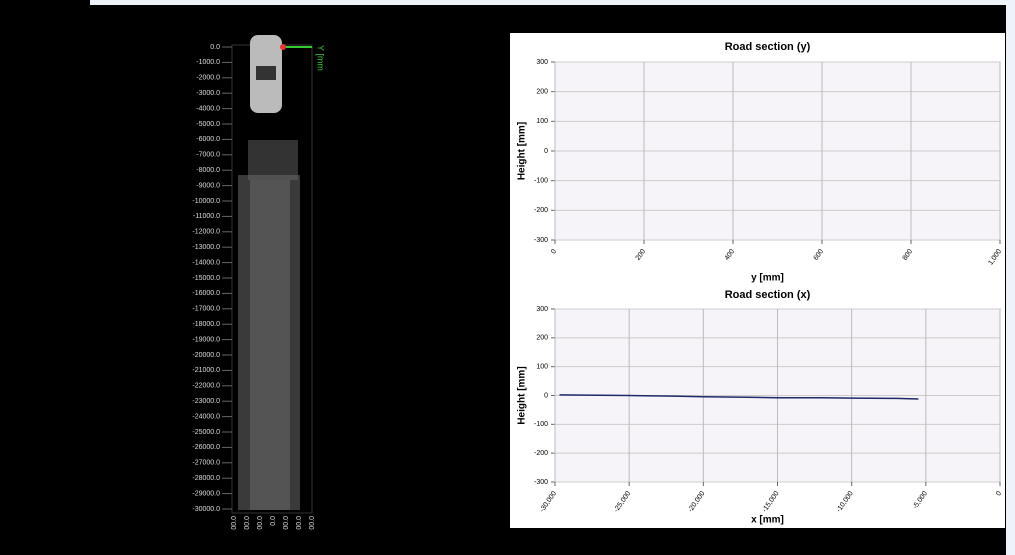  Describe the element at coordinates (208, 185) in the screenshot. I see `scan-y-label: -9000.0` at that location.